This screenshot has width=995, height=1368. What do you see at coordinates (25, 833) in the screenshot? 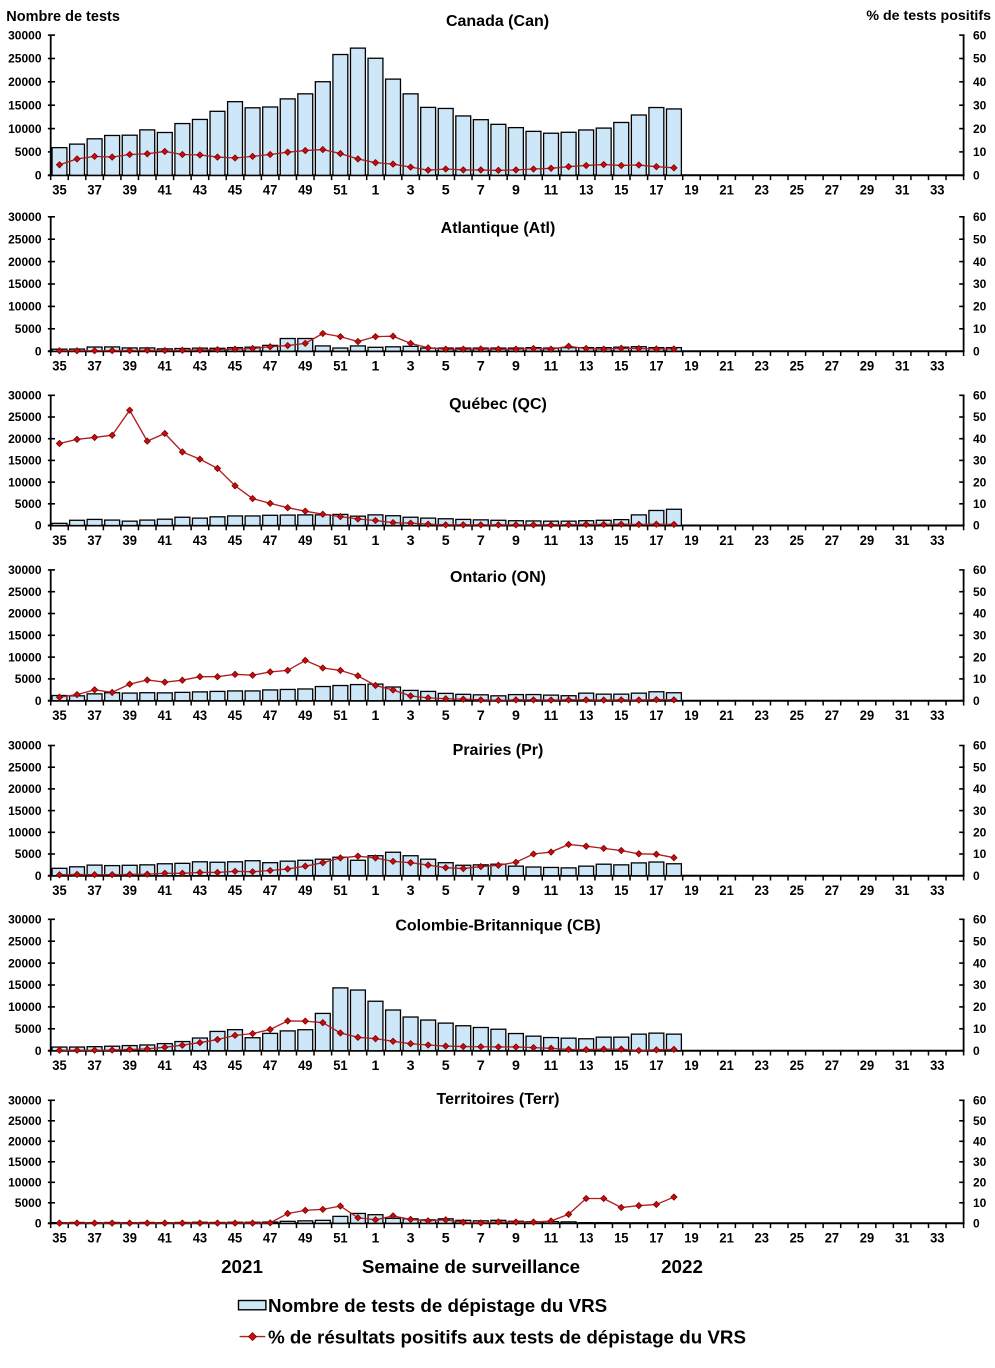
I see `svg-text: 10000` at bounding box center [25, 833].